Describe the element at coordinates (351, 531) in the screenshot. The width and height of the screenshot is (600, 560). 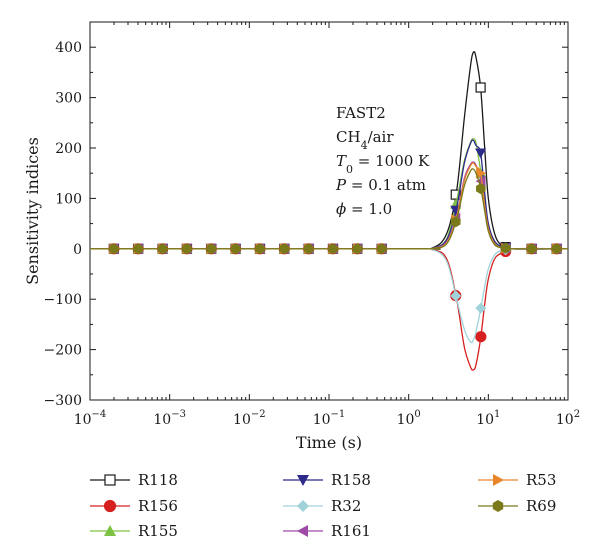
I see `legend-label: R161` at that location.